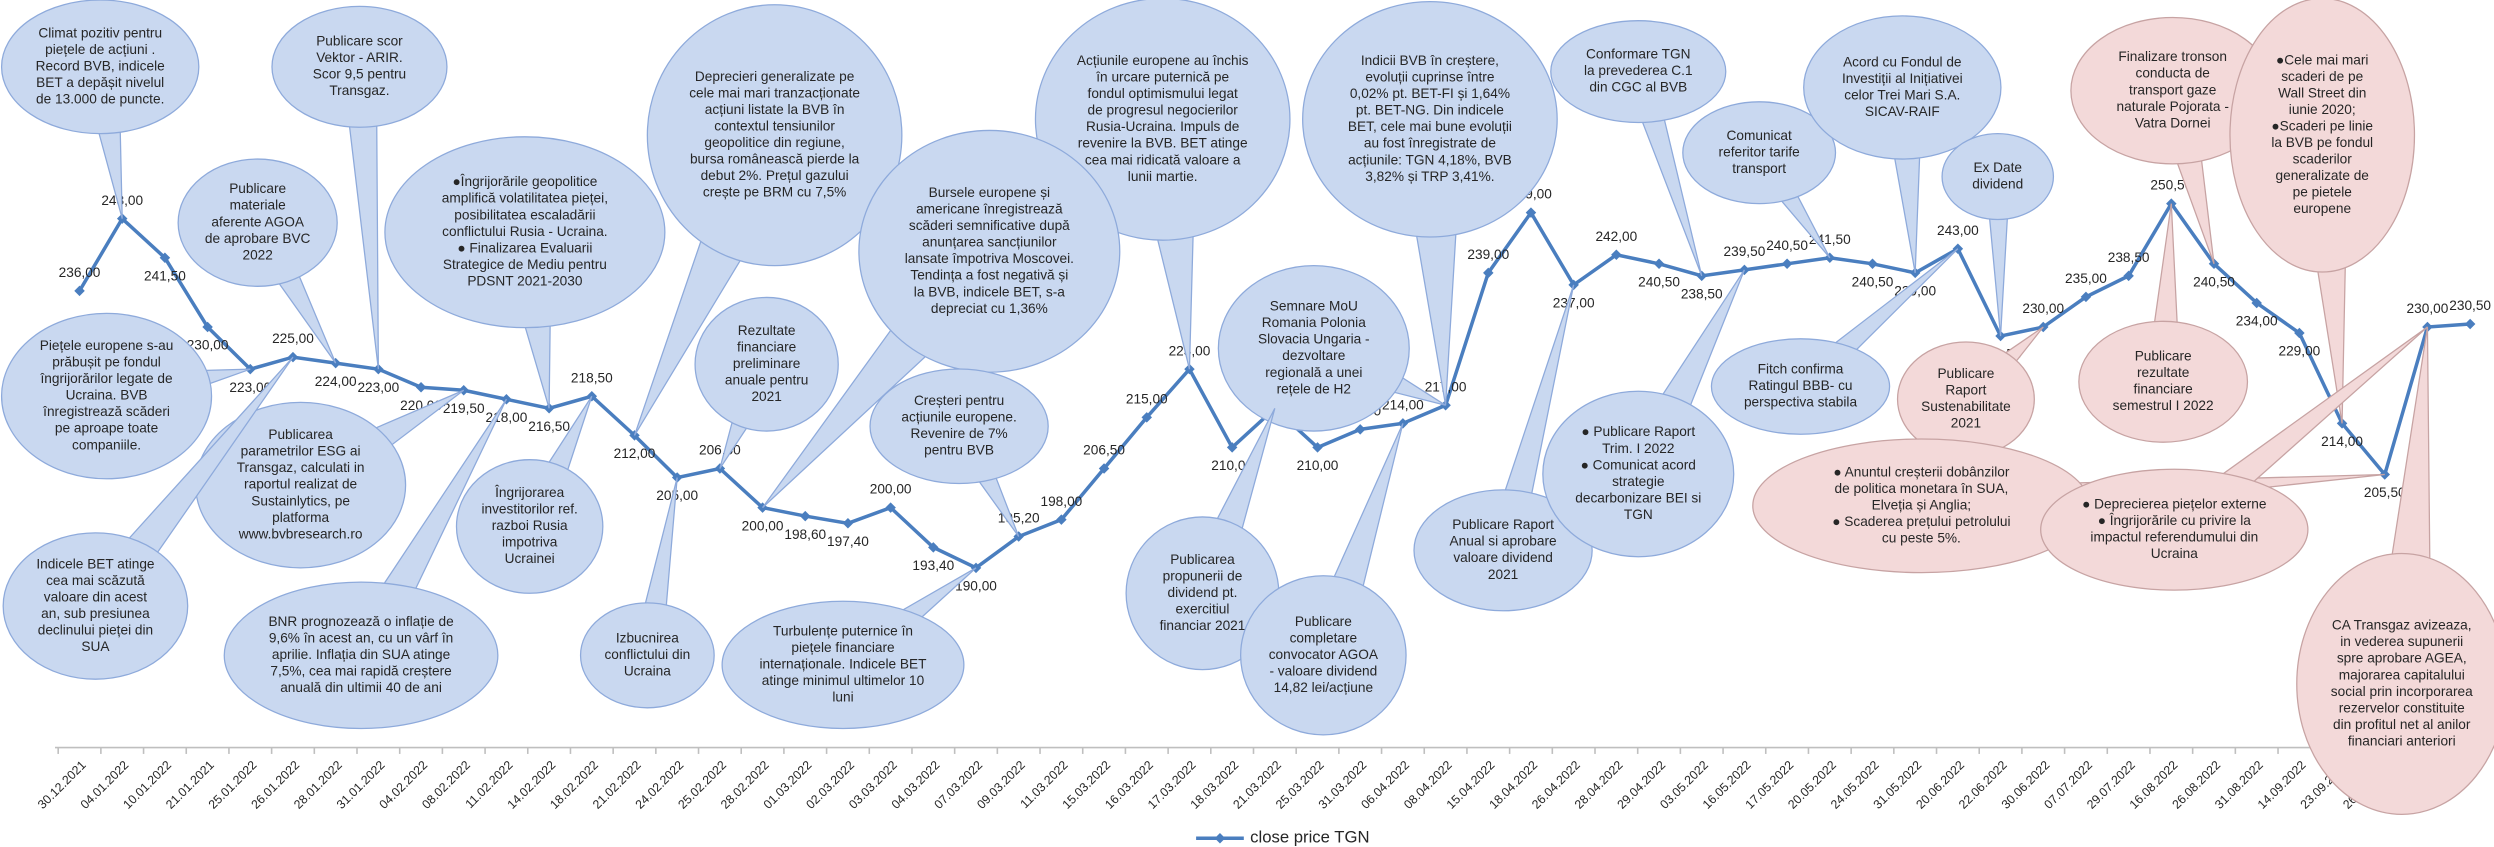 The height and width of the screenshot is (847, 2494). What do you see at coordinates (359, 57) in the screenshot?
I see `callout-text: Vektor - ARIR.` at bounding box center [359, 57].